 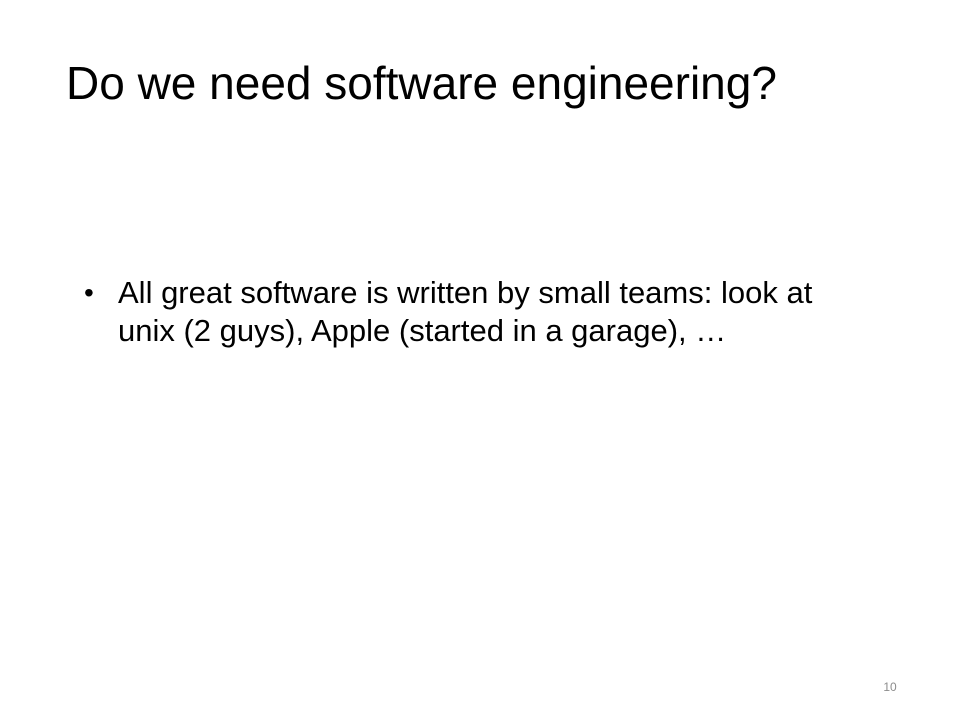 What do you see at coordinates (890, 687) in the screenshot?
I see `slide-number: 10` at bounding box center [890, 687].